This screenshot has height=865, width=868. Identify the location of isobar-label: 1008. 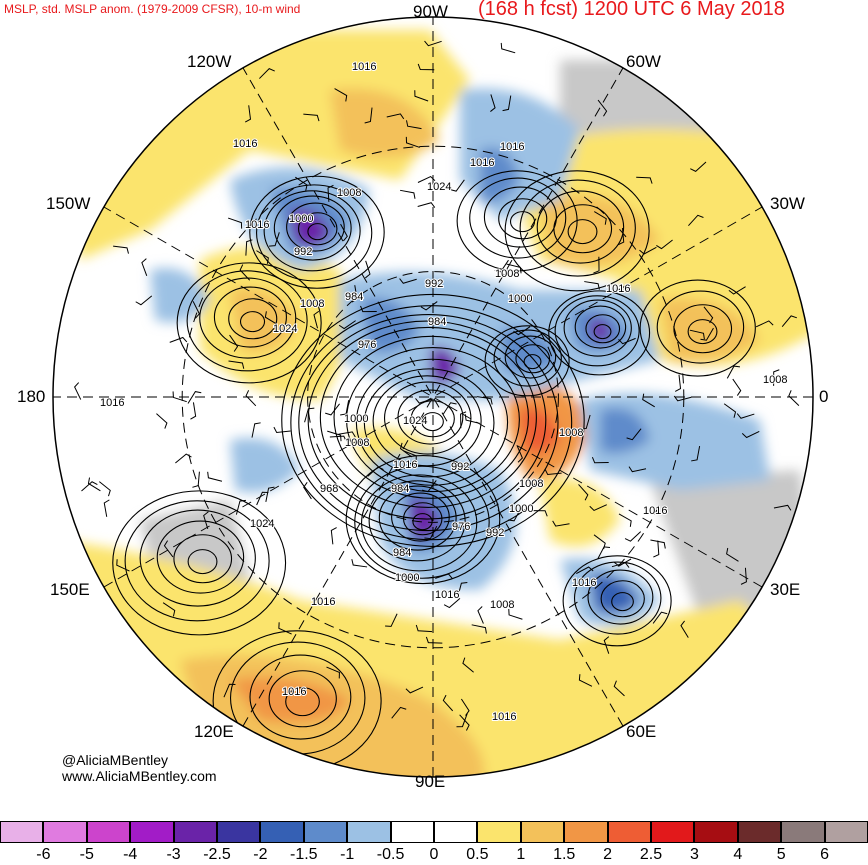
(775, 380).